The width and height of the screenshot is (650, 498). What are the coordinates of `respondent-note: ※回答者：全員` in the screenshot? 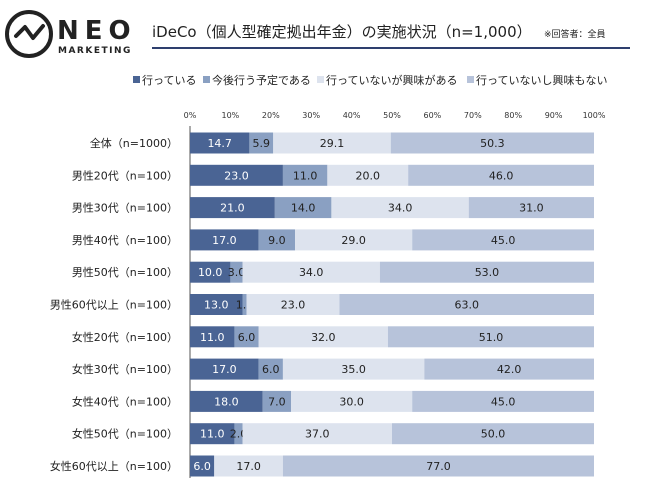 It's located at (575, 34).